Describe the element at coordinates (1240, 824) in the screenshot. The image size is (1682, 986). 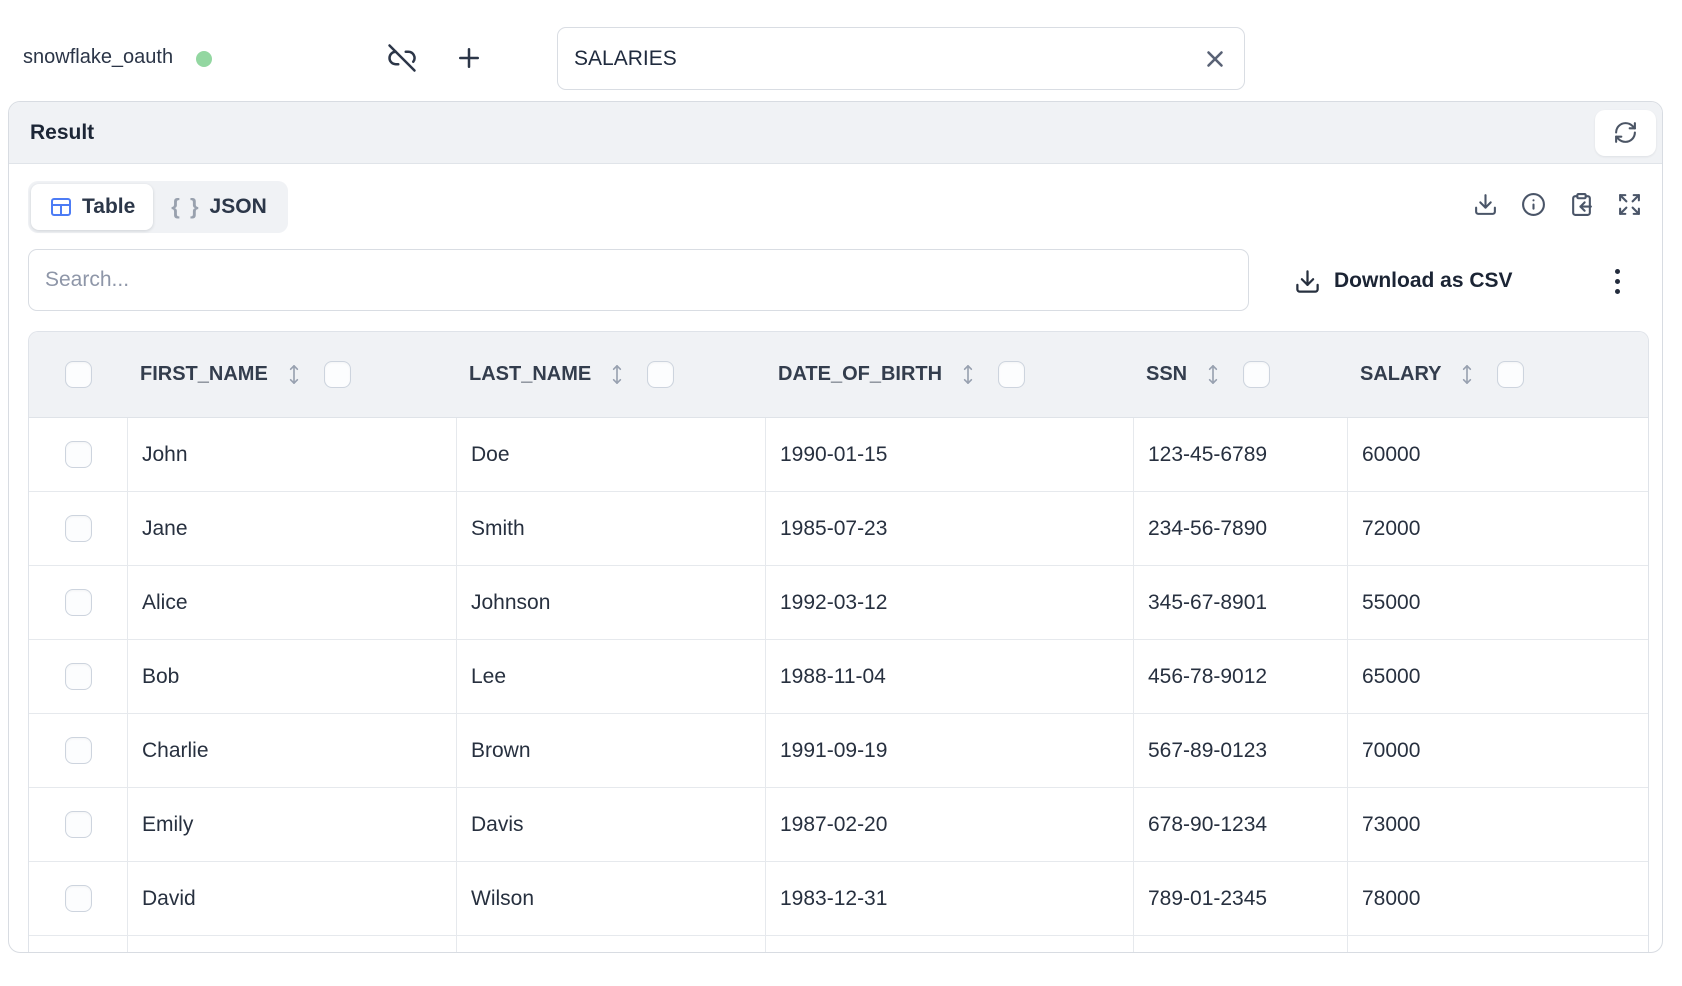
I see `cell-ssn: 678-90-1234` at that location.